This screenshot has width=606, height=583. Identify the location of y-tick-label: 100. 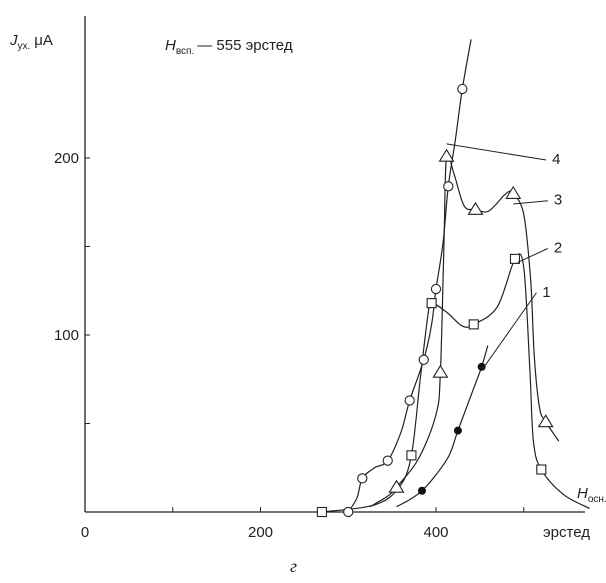
(66, 335).